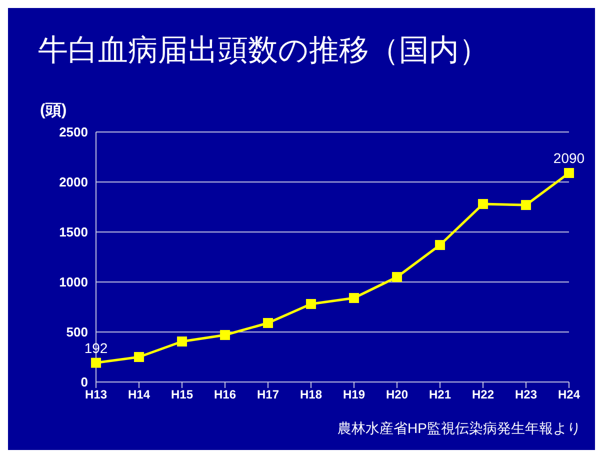  Describe the element at coordinates (225, 395) in the screenshot. I see `x-tick-label: H16` at that location.